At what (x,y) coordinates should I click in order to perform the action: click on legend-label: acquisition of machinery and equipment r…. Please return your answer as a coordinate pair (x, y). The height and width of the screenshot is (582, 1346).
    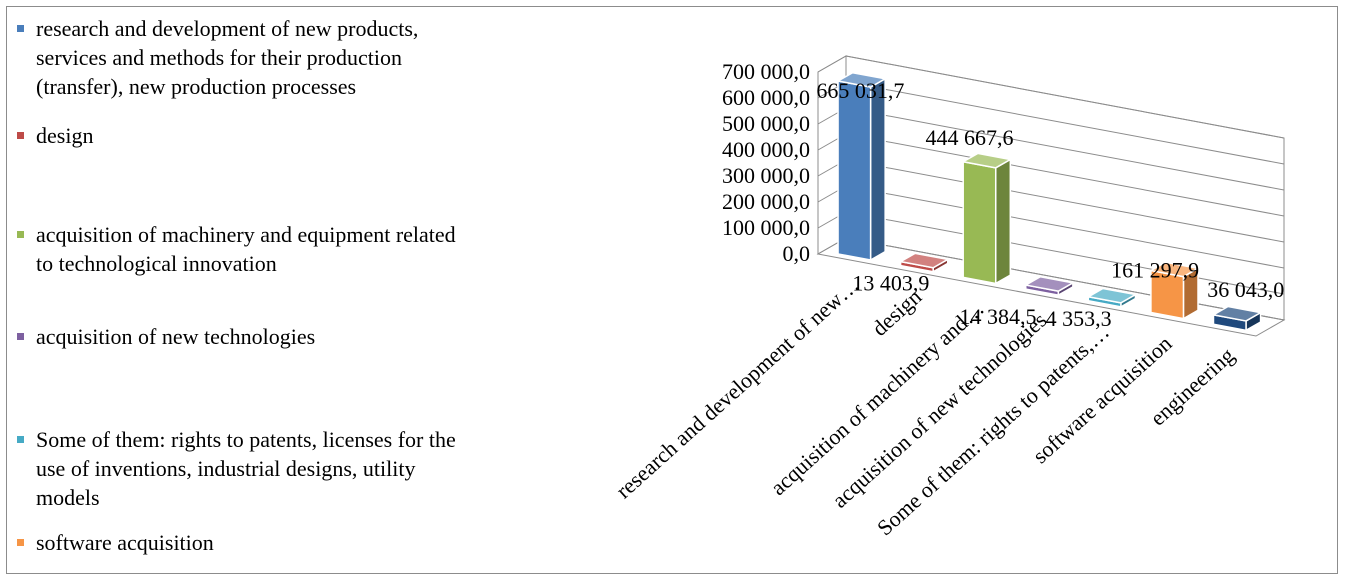
    Looking at the image, I should click on (246, 249).